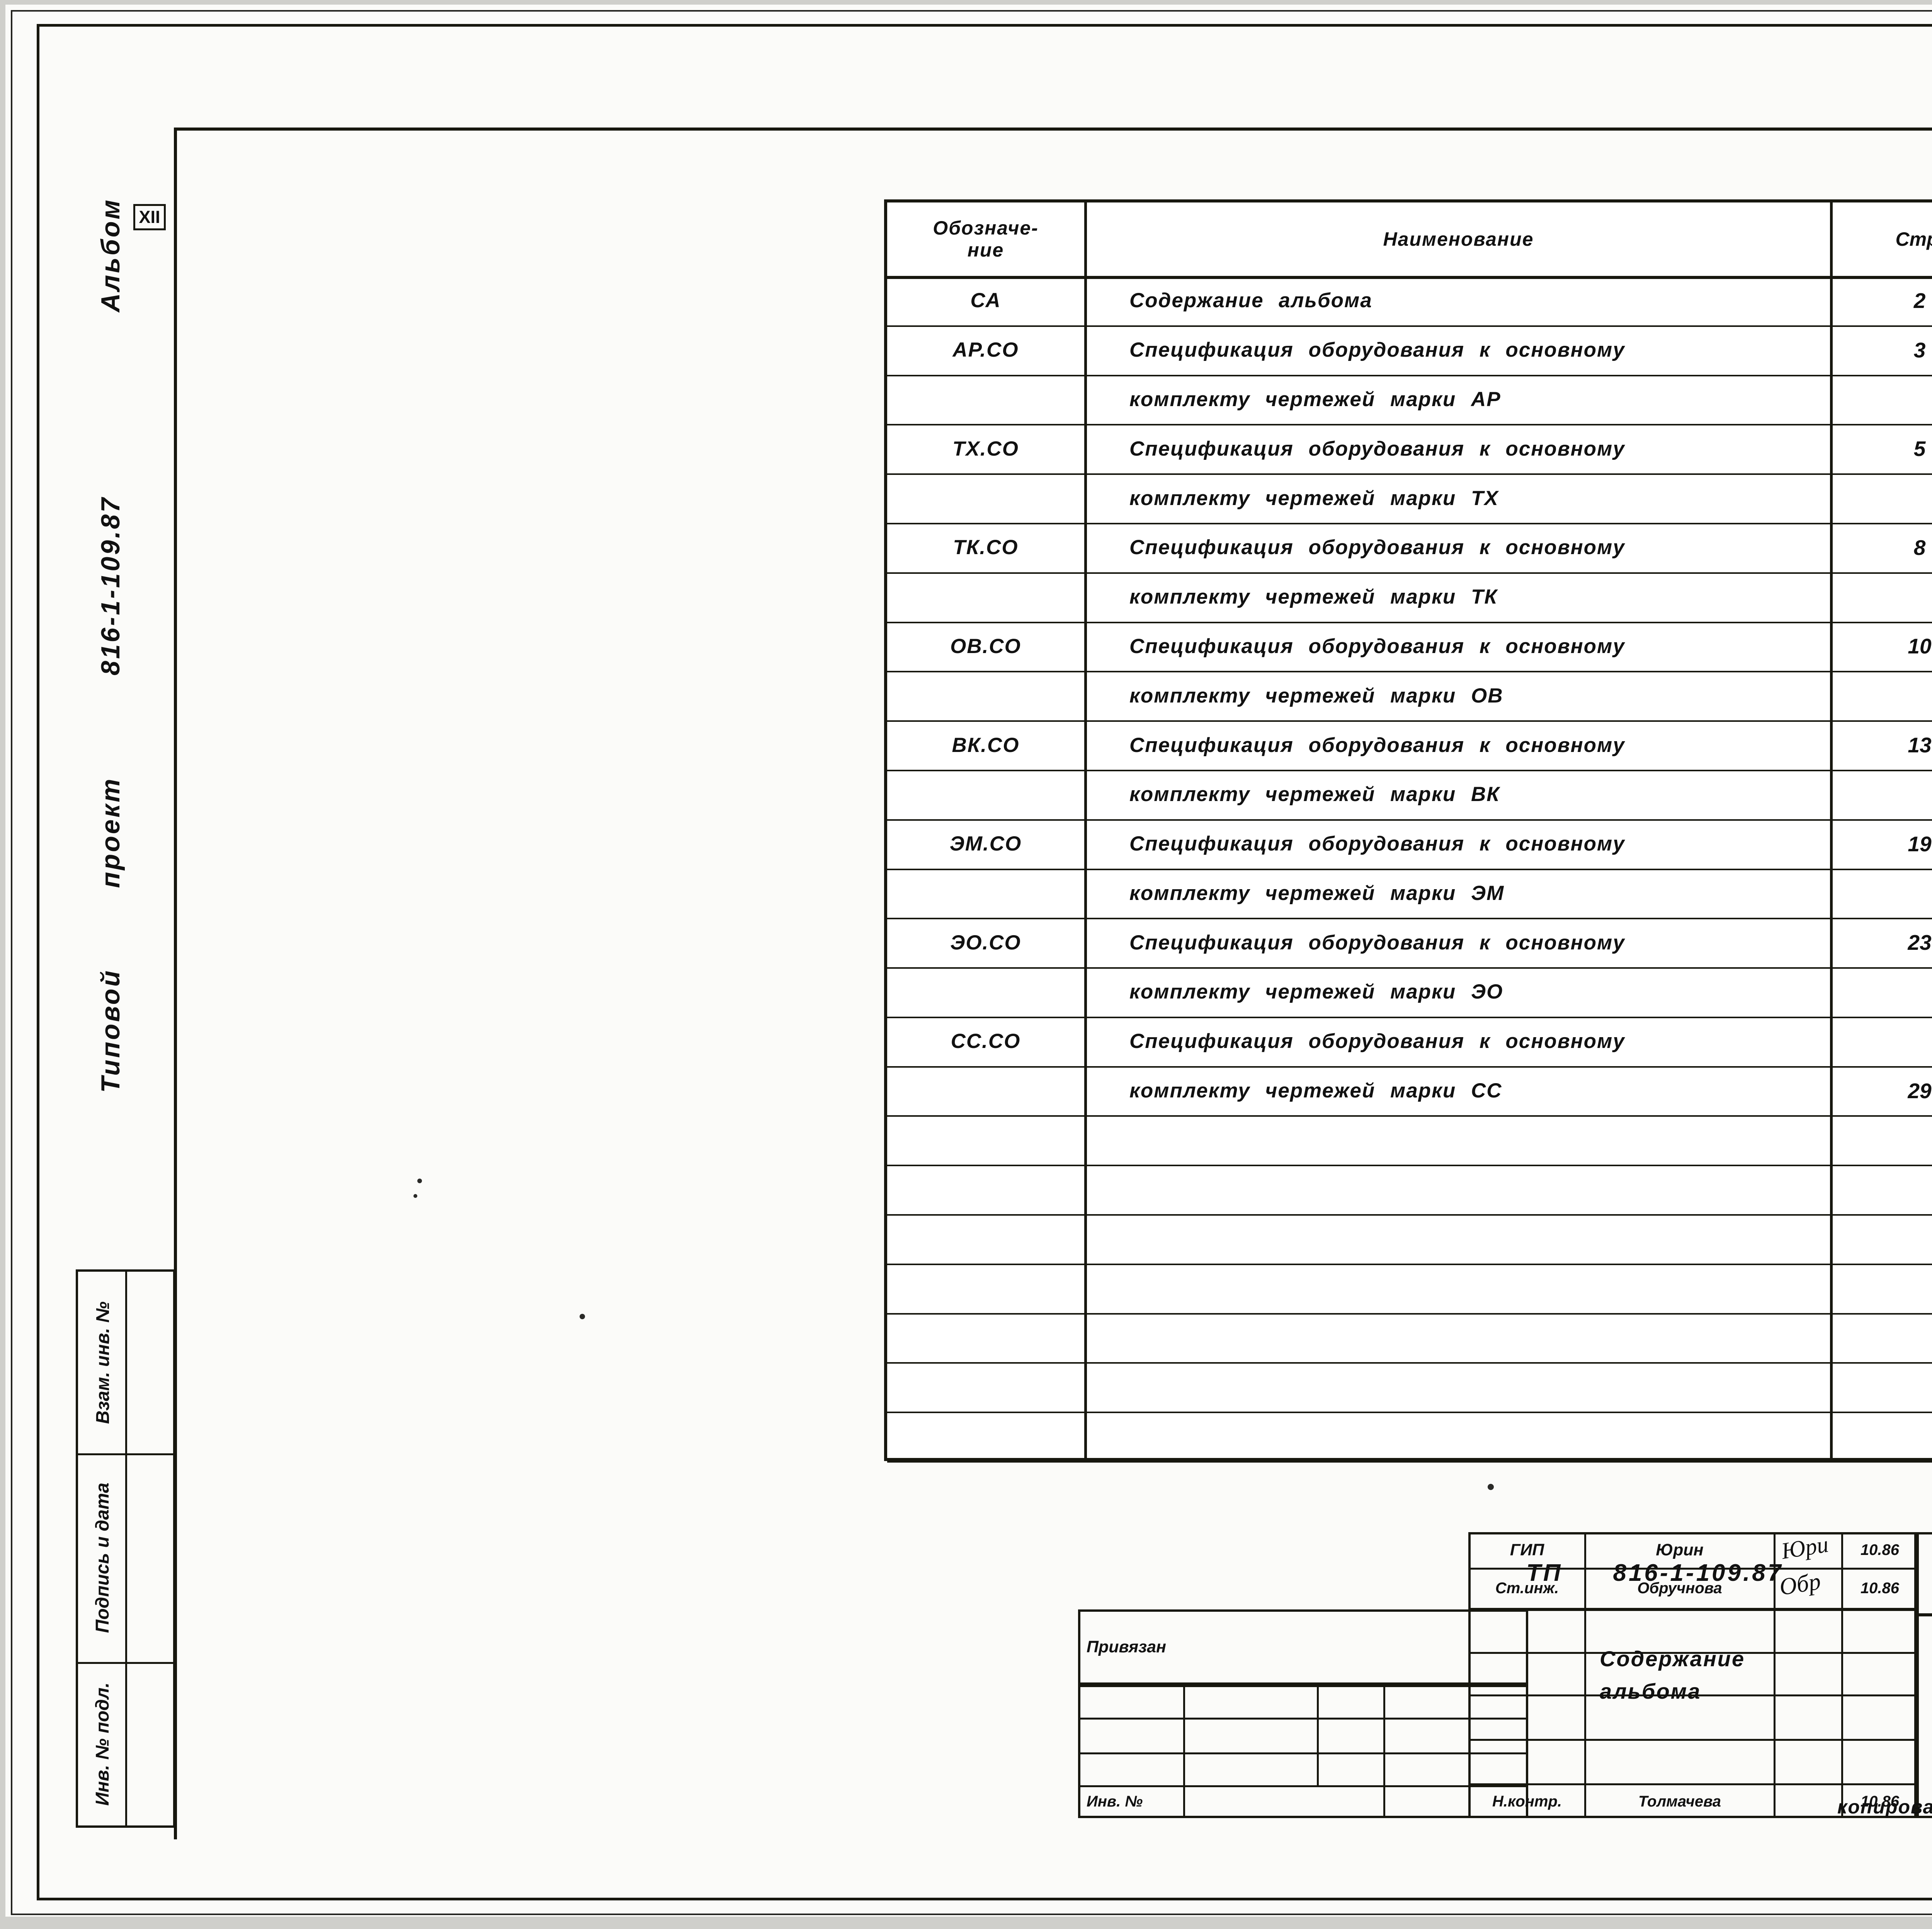  Describe the element at coordinates (111, 832) in the screenshot. I see `project-word: проект` at that location.